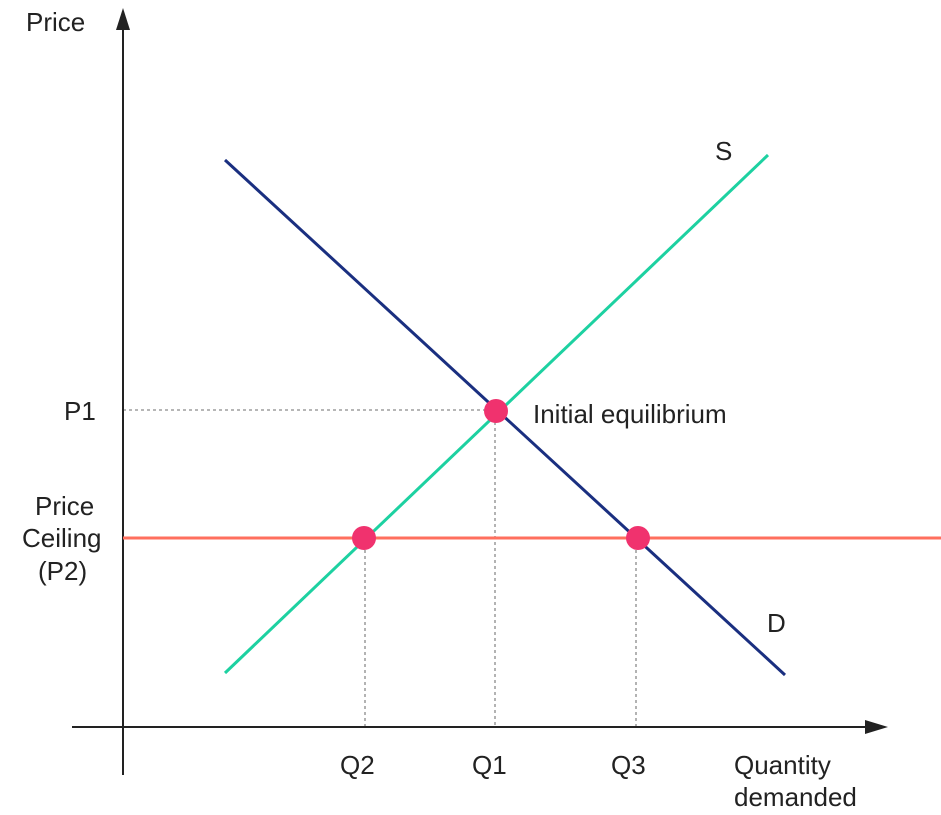 This screenshot has height=815, width=941. Describe the element at coordinates (638, 538) in the screenshot. I see `q3-demand-point` at that location.